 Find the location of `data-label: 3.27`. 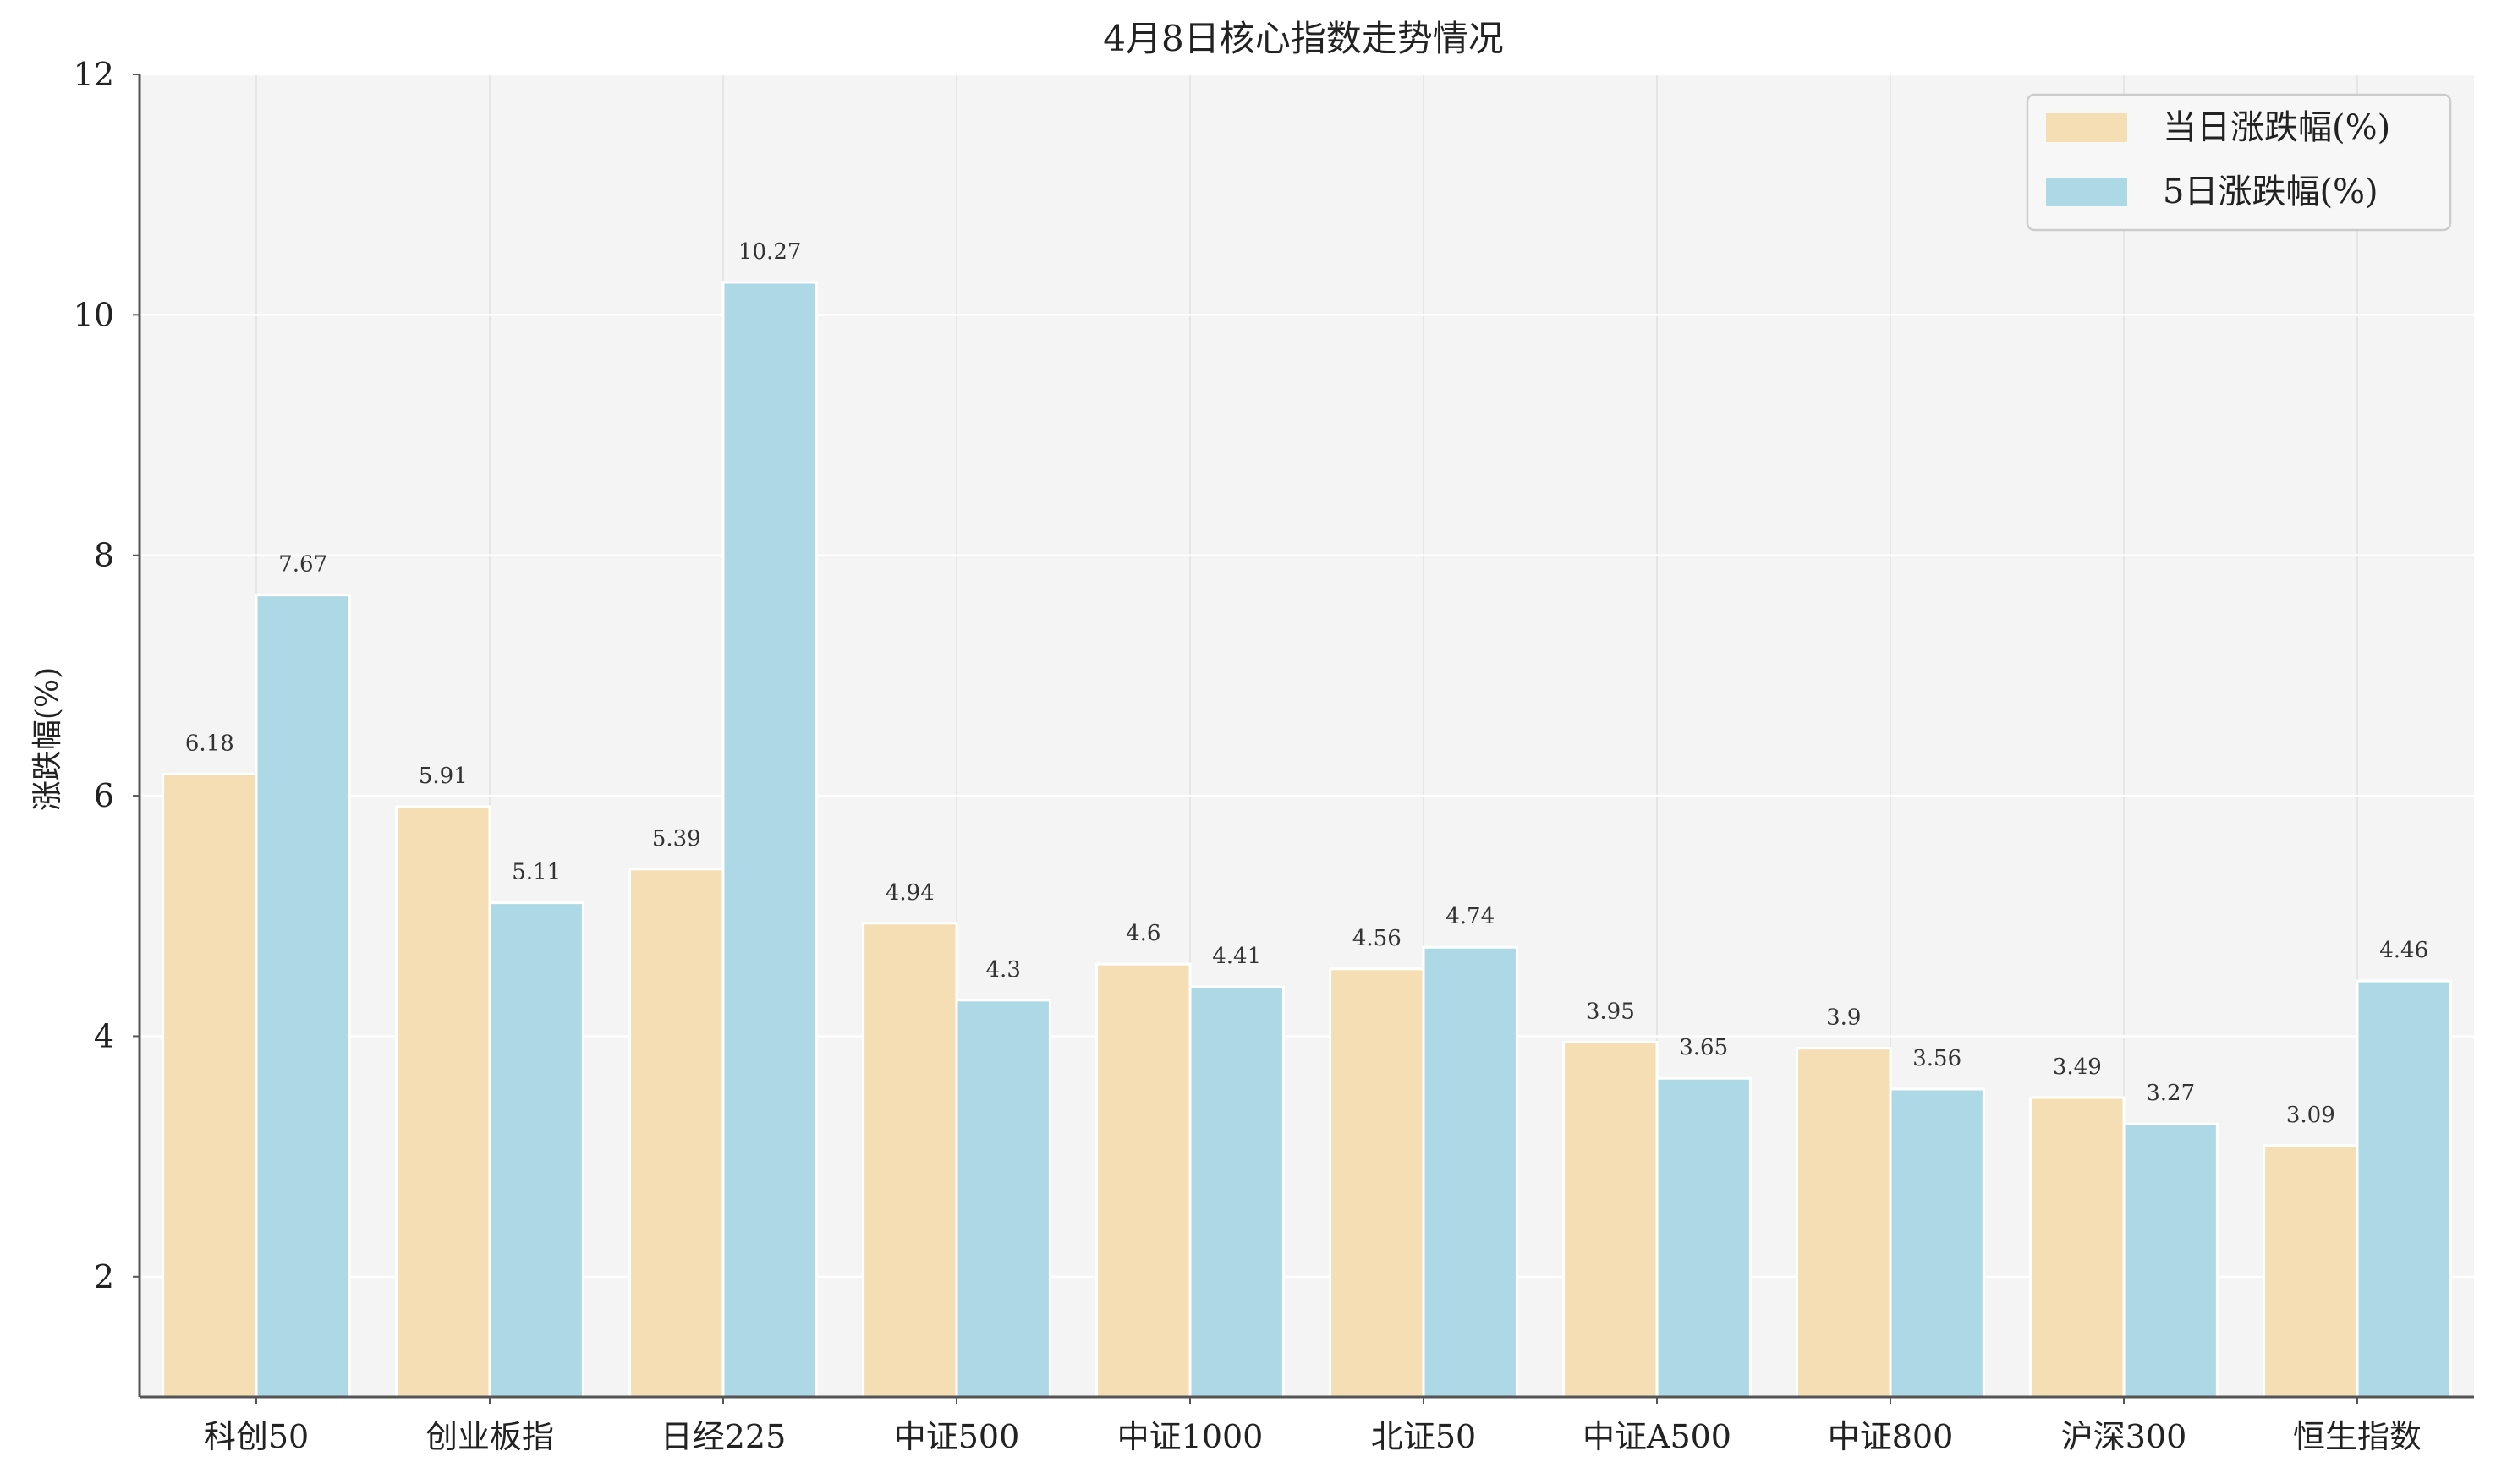

data-label: 3.27 is located at coordinates (2170, 1093).